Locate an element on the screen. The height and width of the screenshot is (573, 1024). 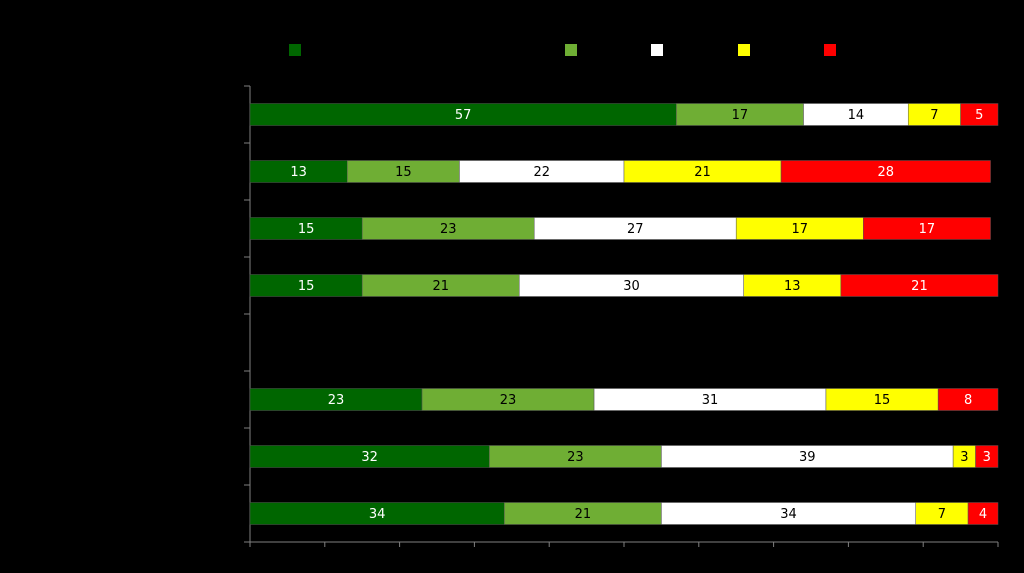
bar-row-4: 15 21 30 13 21 is located at coordinates (624, 285).